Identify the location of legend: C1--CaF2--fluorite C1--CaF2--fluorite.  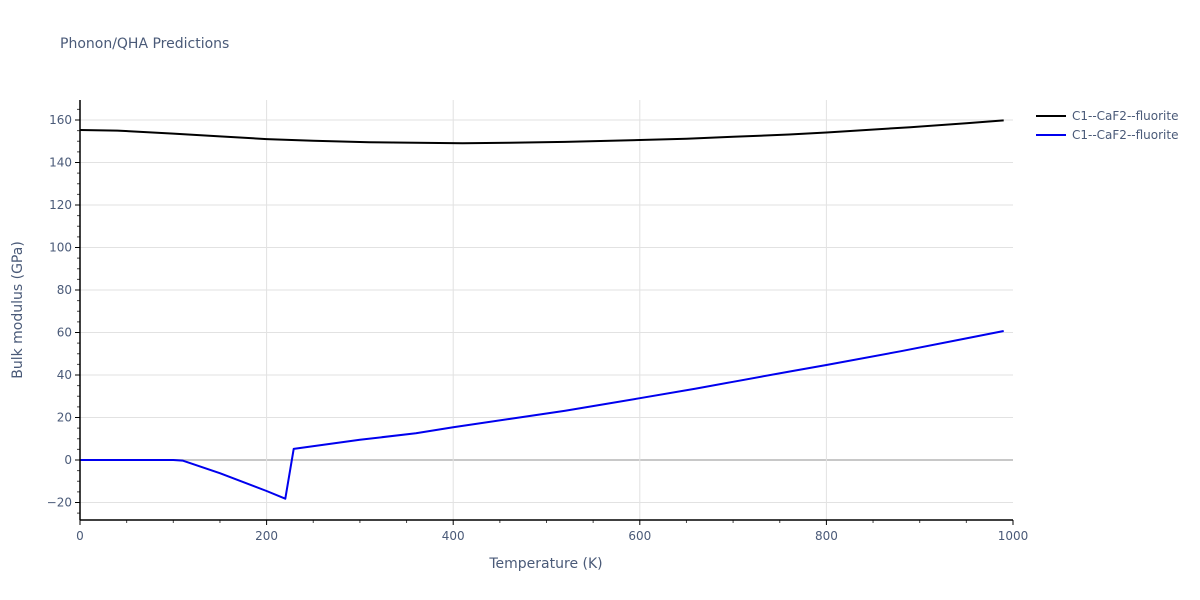
(1107, 125).